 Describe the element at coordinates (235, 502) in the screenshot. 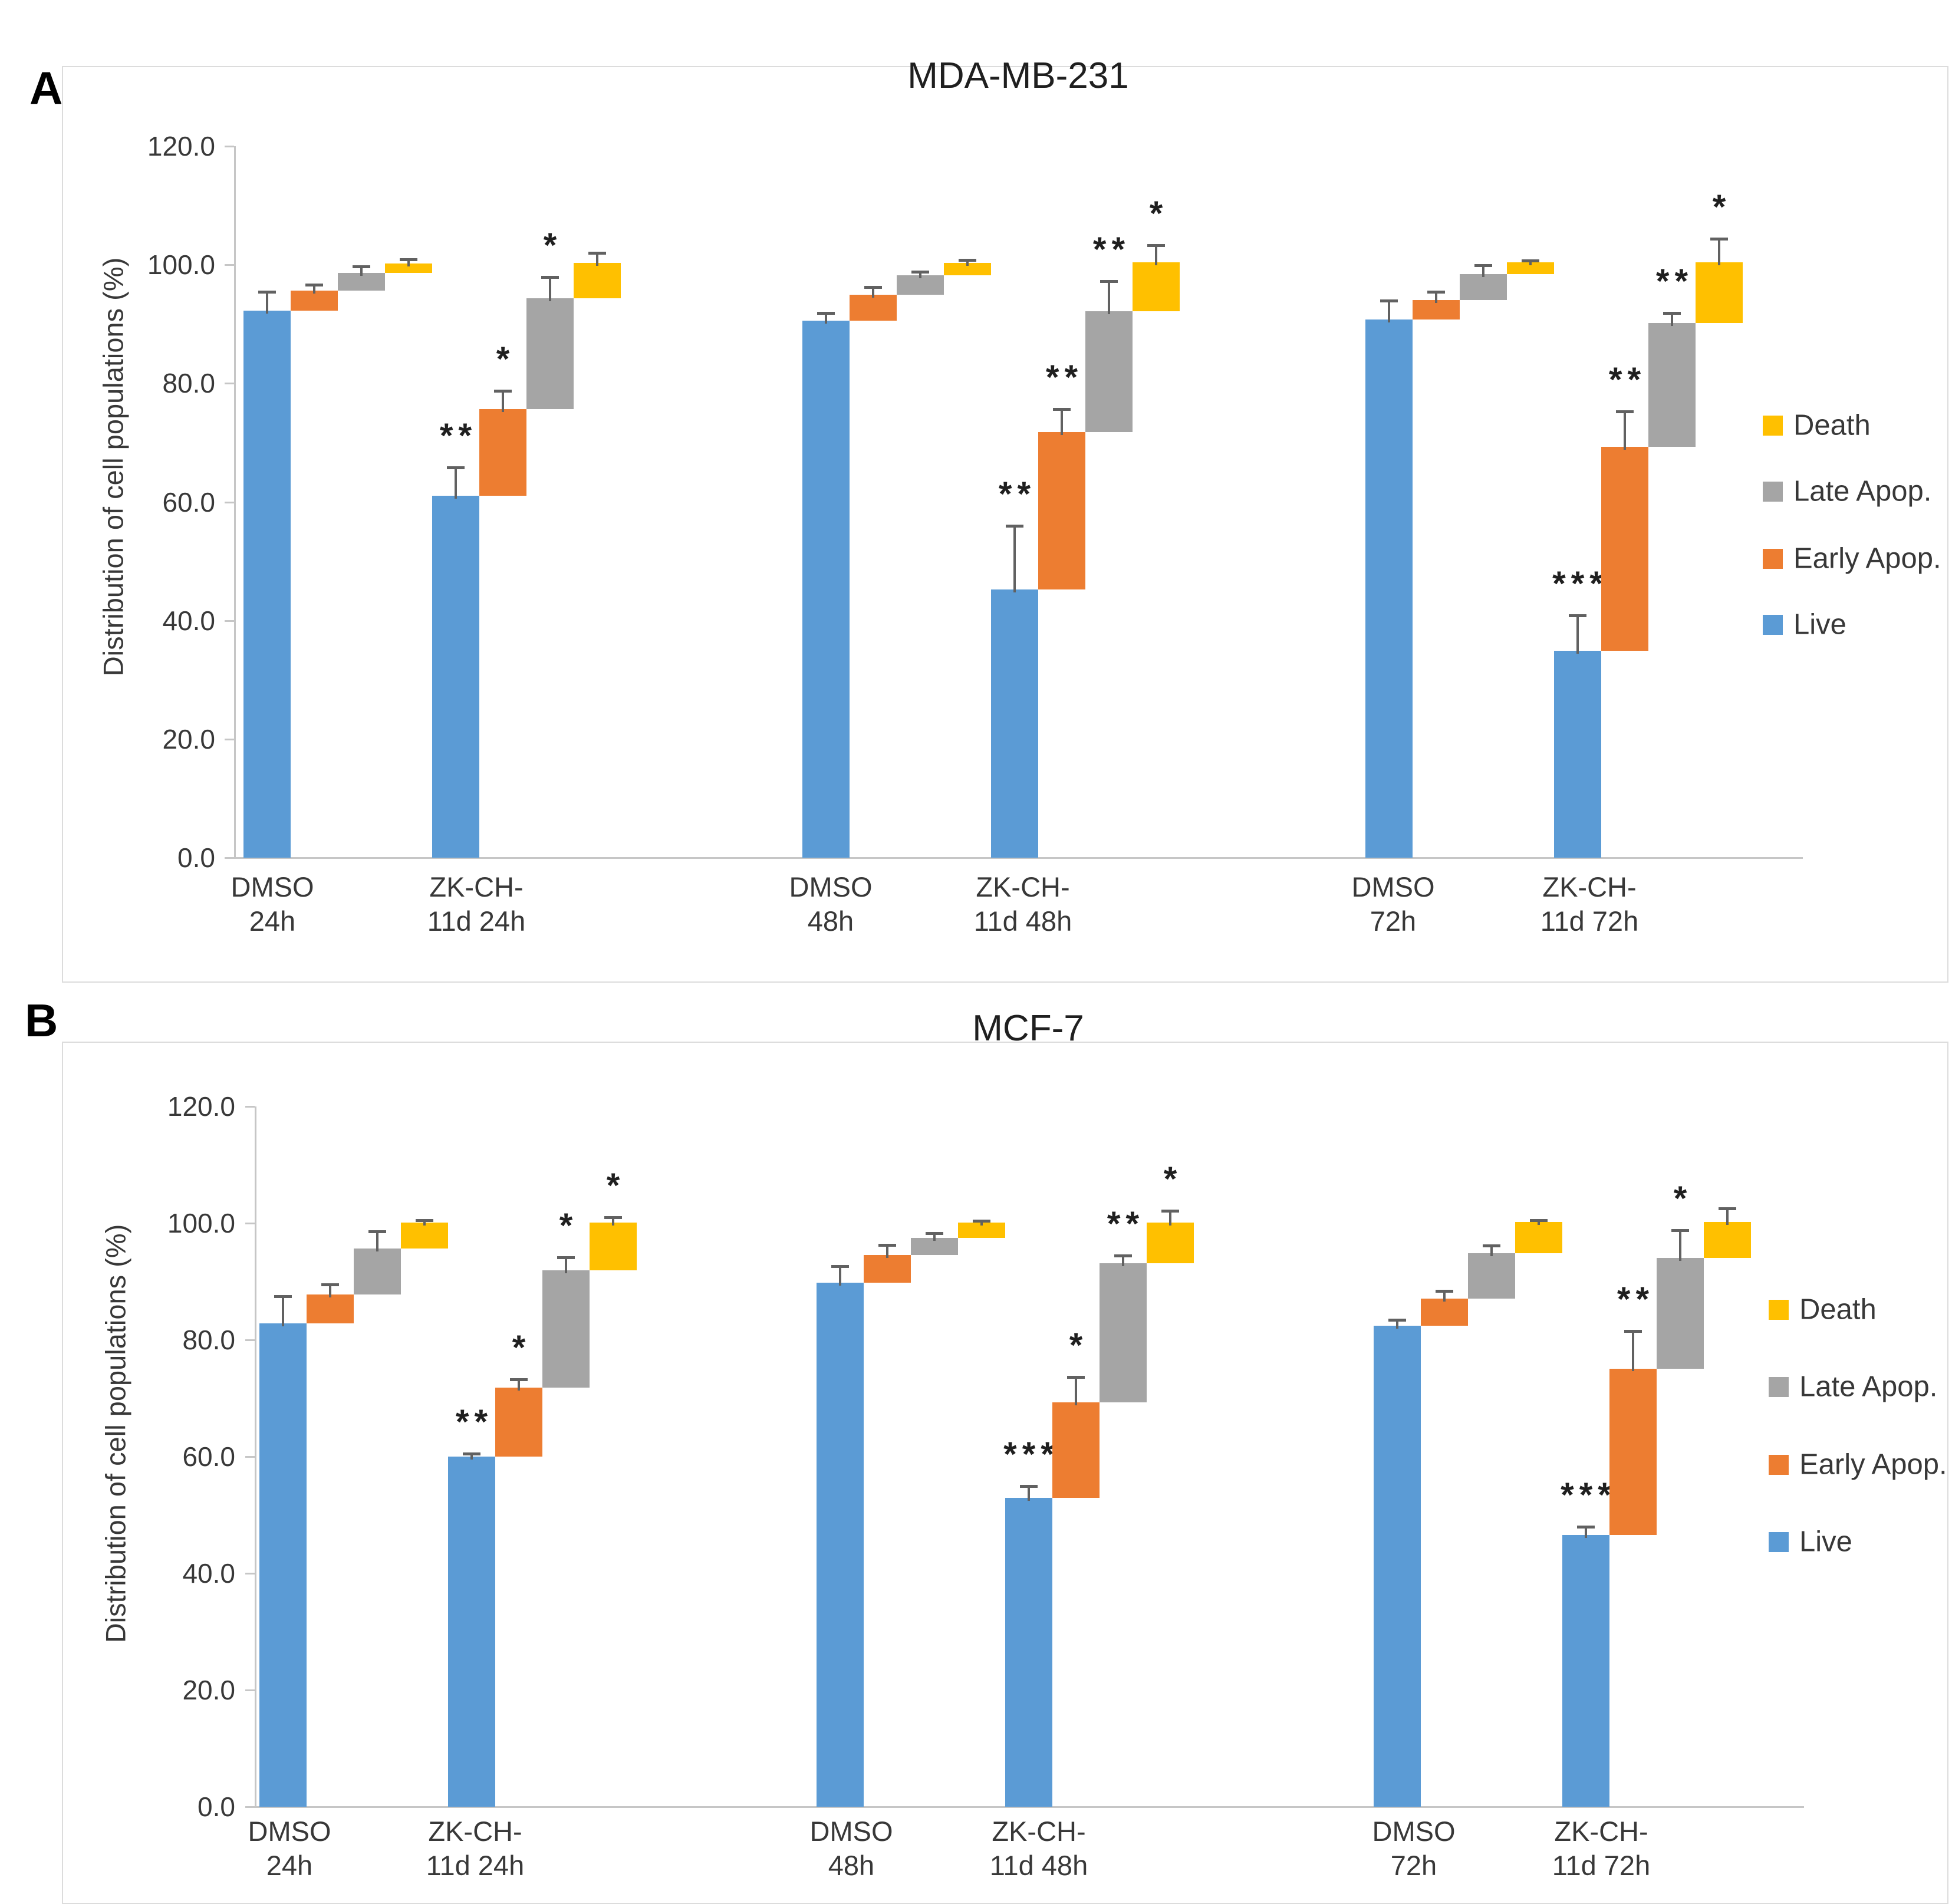

I see `chart-A-y-axis-line` at that location.